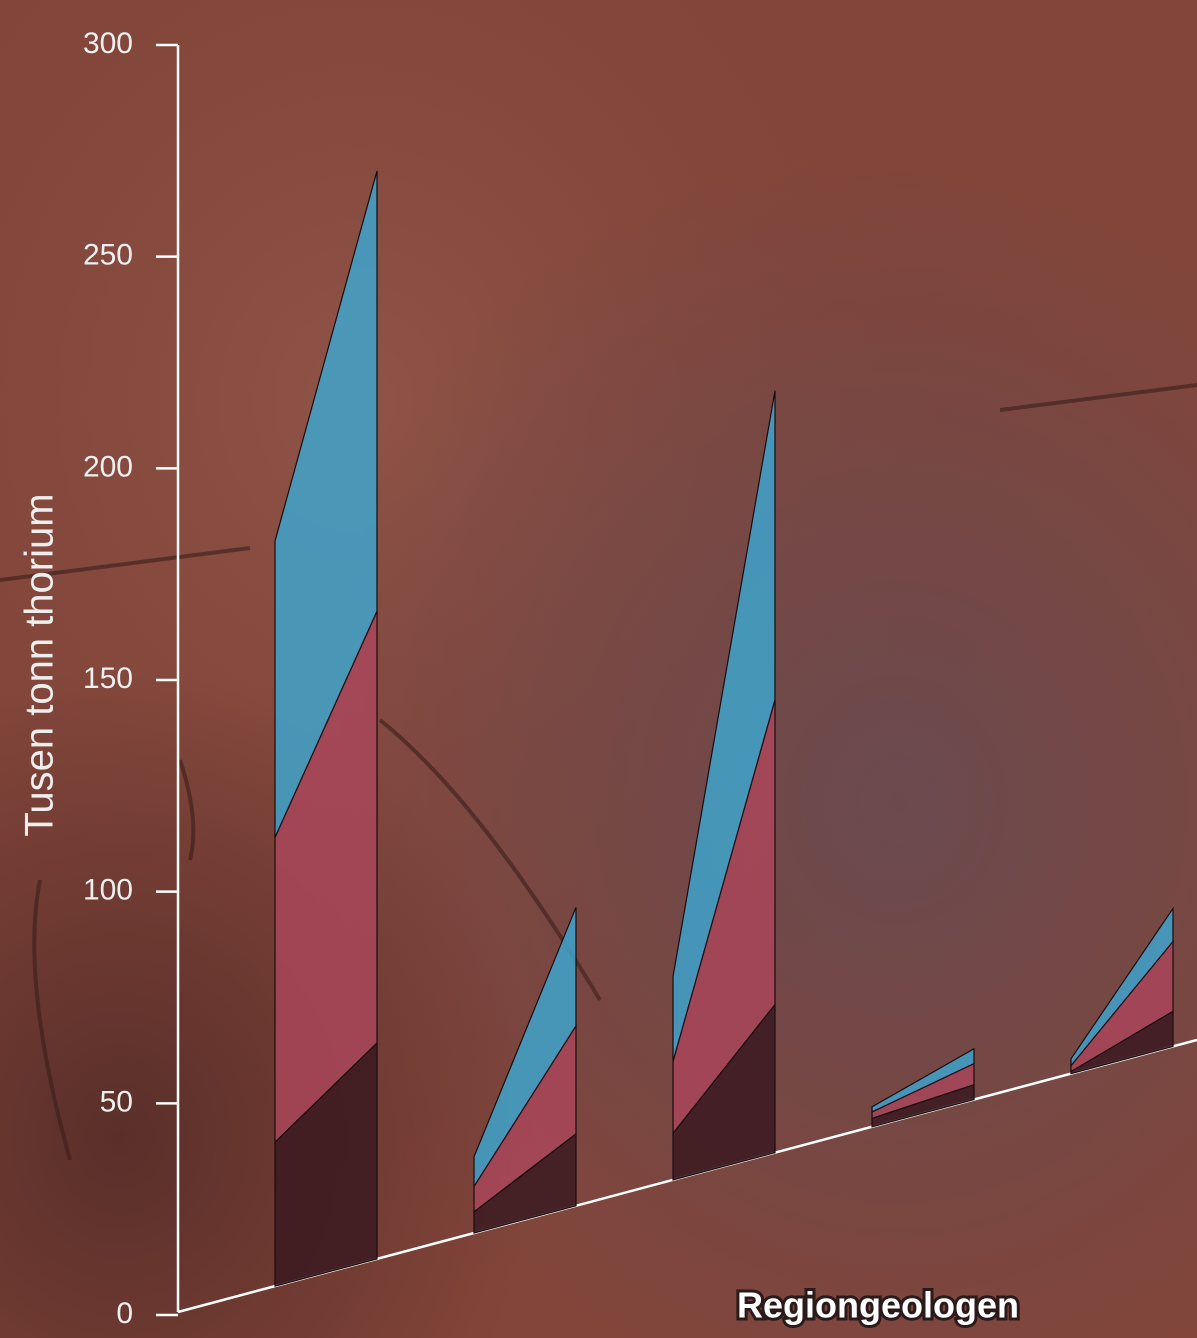  Describe the element at coordinates (878, 1305) in the screenshot. I see `credit: Regiongeologen` at that location.